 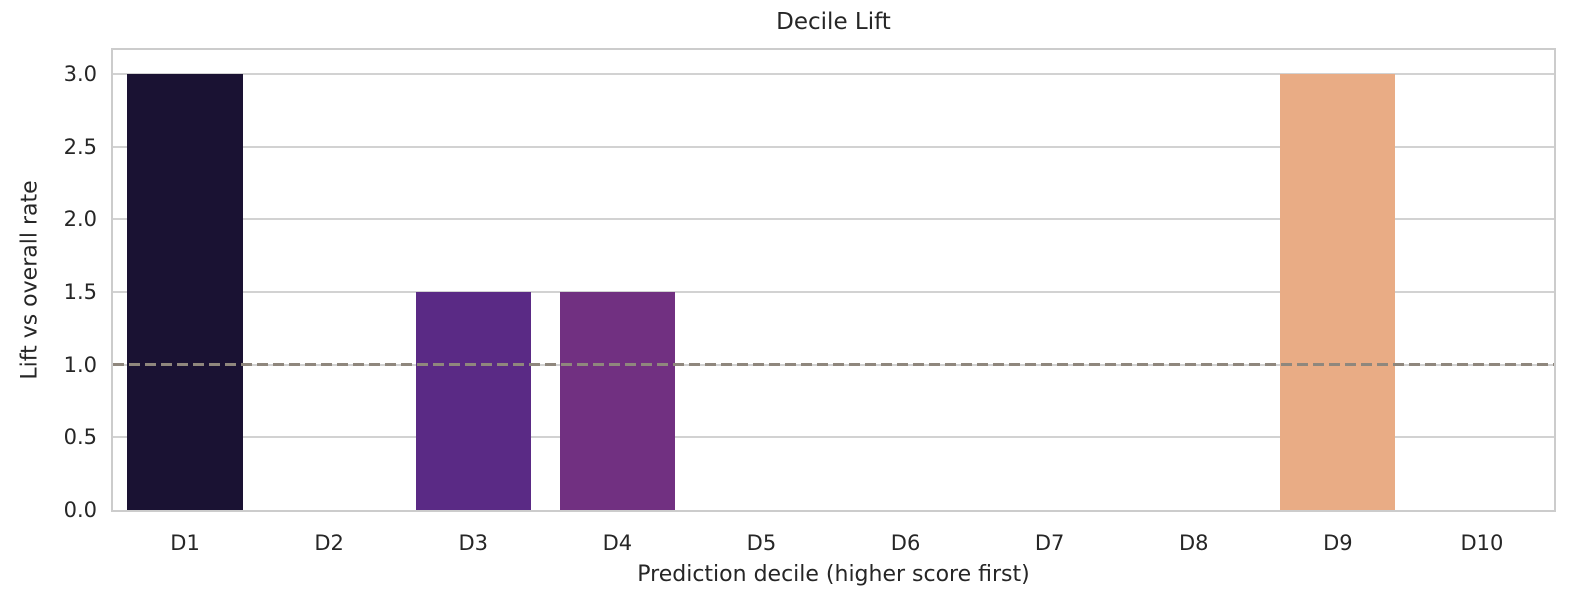 I want to click on x-tick-label: D7, so click(x=1049, y=543).